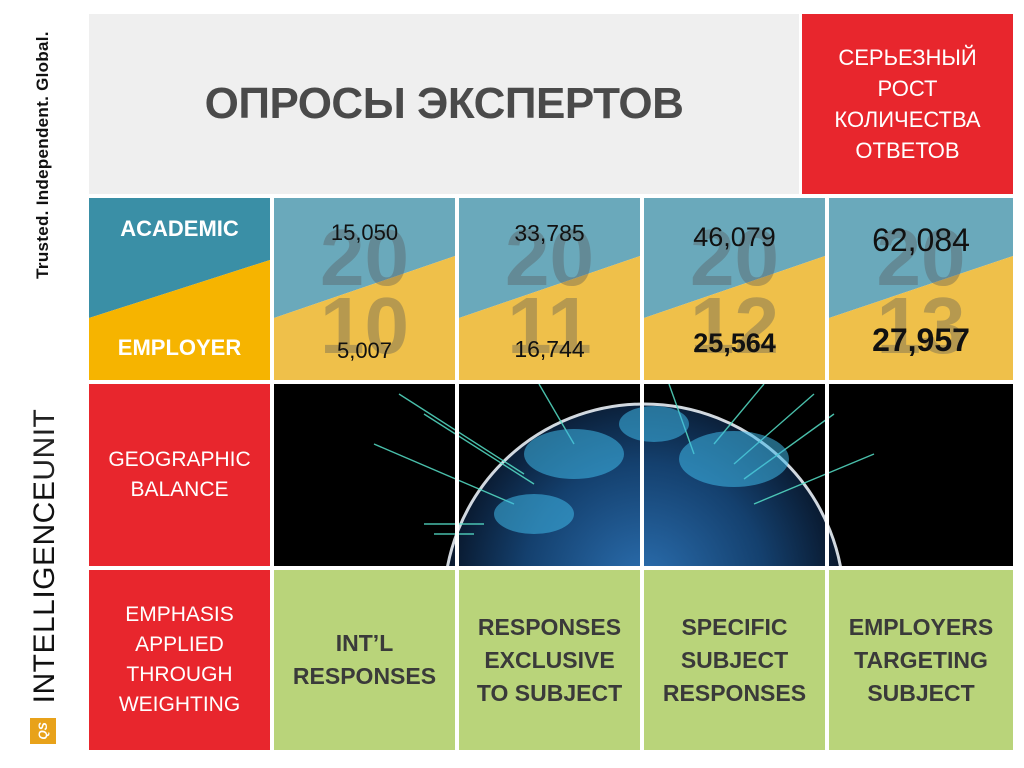 This screenshot has height=768, width=1024. I want to click on page-title: ОПРОСЫ ЭКСПЕРТОВ, so click(444, 103).